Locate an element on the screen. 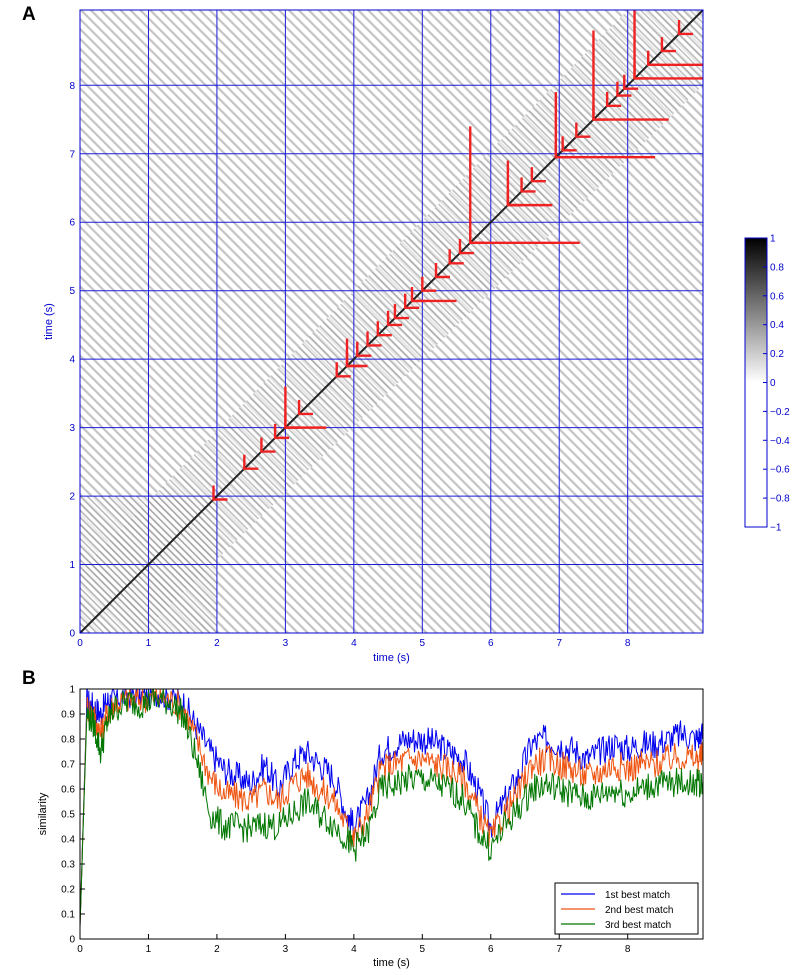 This screenshot has height=975, width=795. x-tick-label-b-0: 0 is located at coordinates (80, 949).